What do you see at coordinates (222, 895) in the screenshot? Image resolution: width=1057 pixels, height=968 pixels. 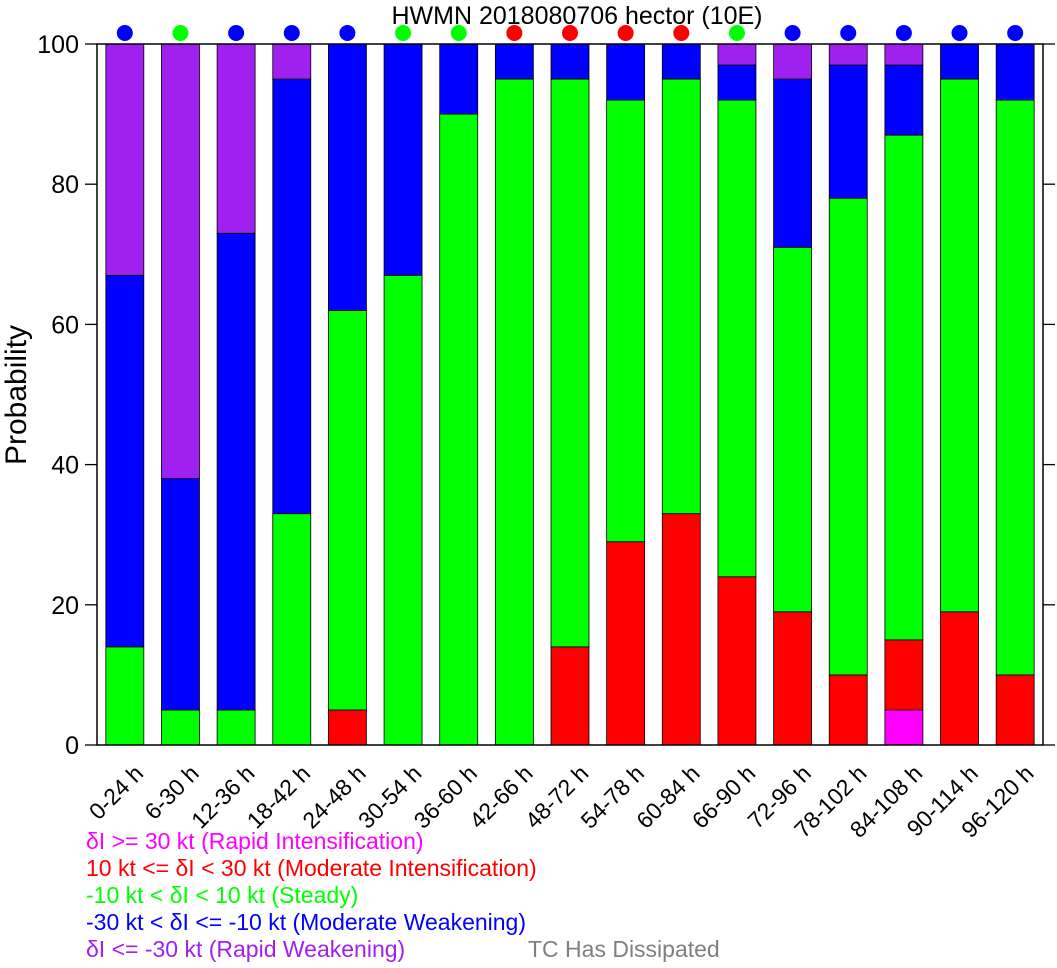 I see `legend-item-steady: -10 kt < δI < 10 kt (Steady)` at bounding box center [222, 895].